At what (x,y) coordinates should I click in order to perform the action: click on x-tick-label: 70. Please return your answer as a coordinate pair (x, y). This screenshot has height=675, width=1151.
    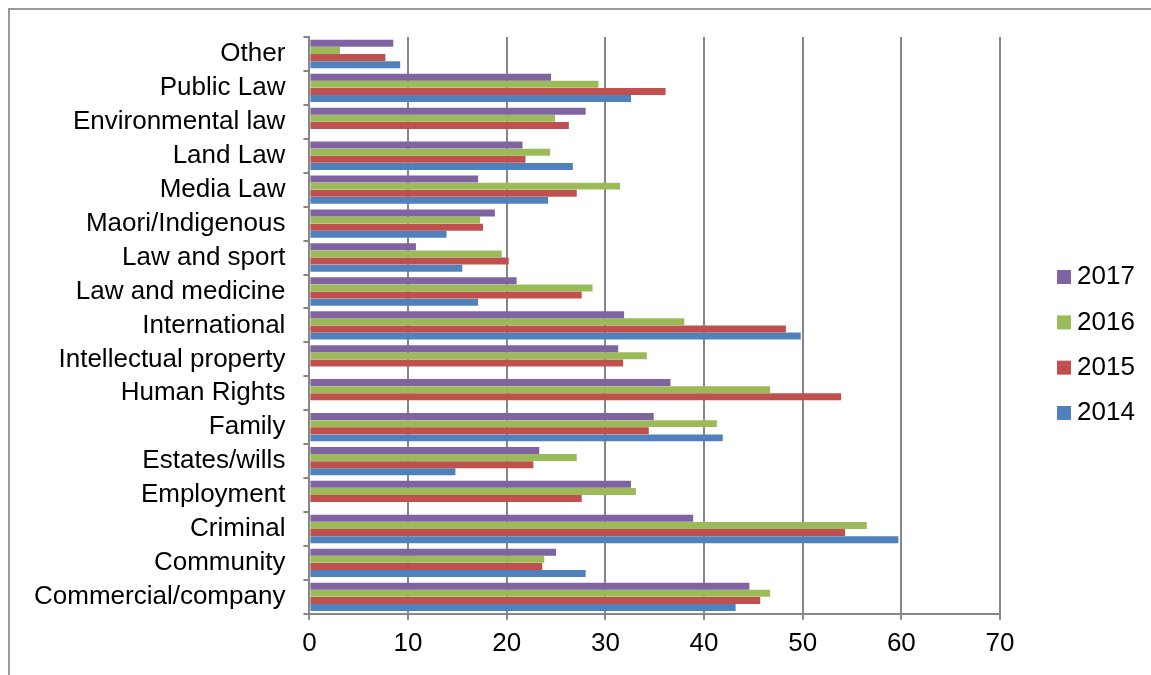
    Looking at the image, I should click on (1000, 641).